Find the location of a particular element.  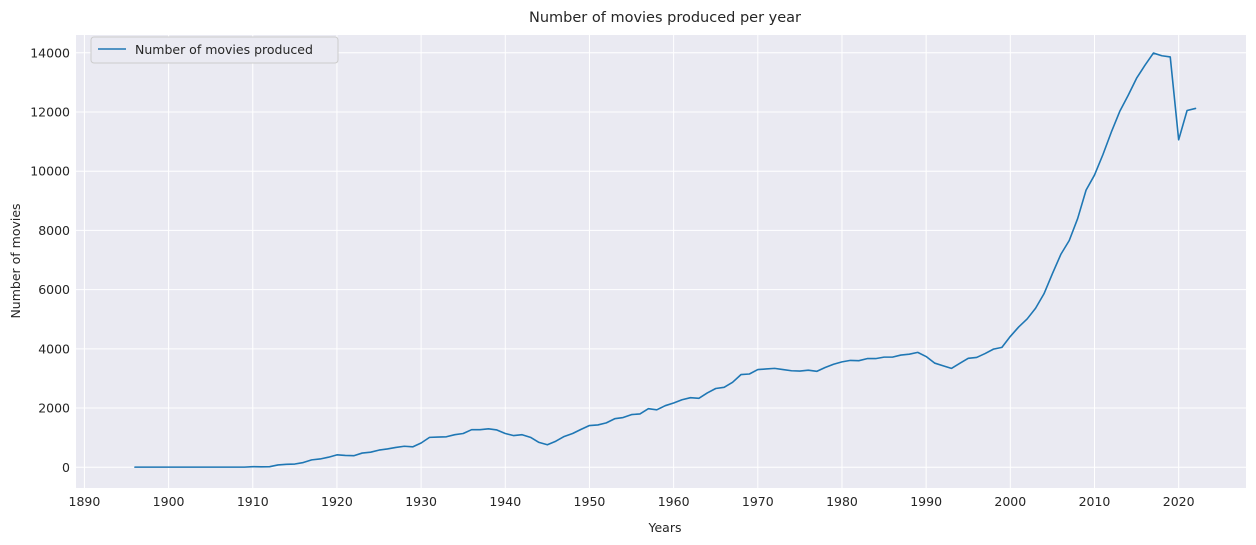

x-tick-label: 1930 is located at coordinates (421, 501).